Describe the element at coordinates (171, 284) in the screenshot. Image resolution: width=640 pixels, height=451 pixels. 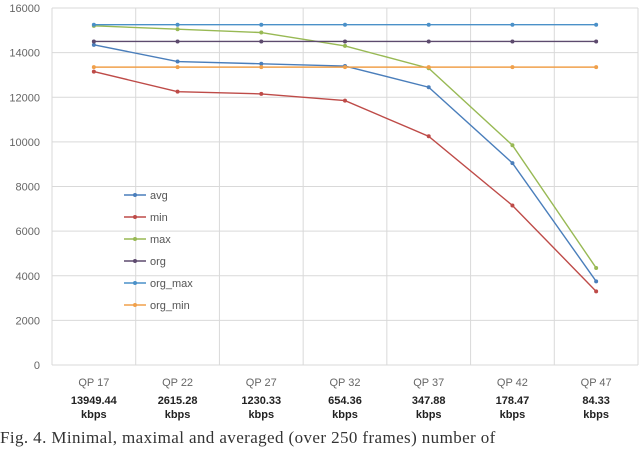
I see `legend-label: org_max` at that location.